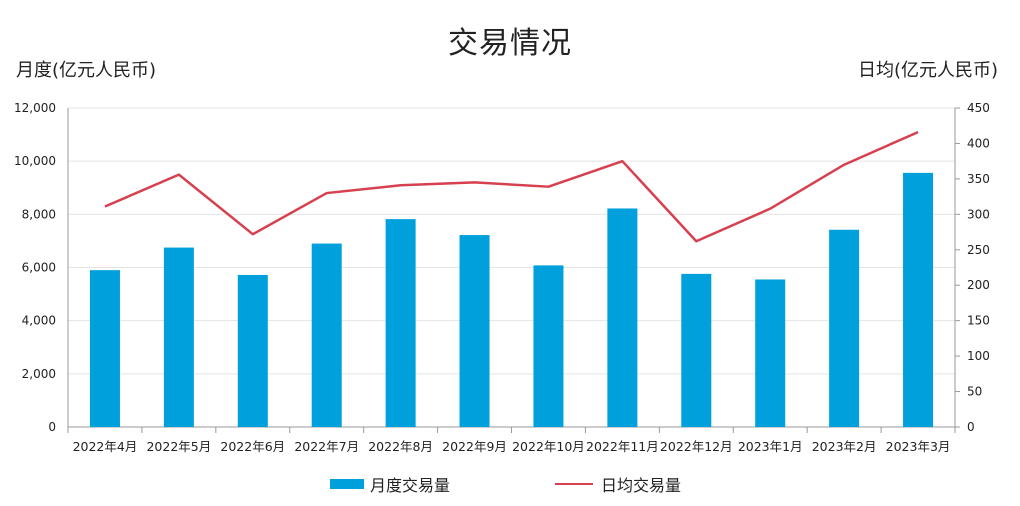 This screenshot has width=1020, height=506. Describe the element at coordinates (978, 285) in the screenshot. I see `y2-tick-label: 200` at that location.